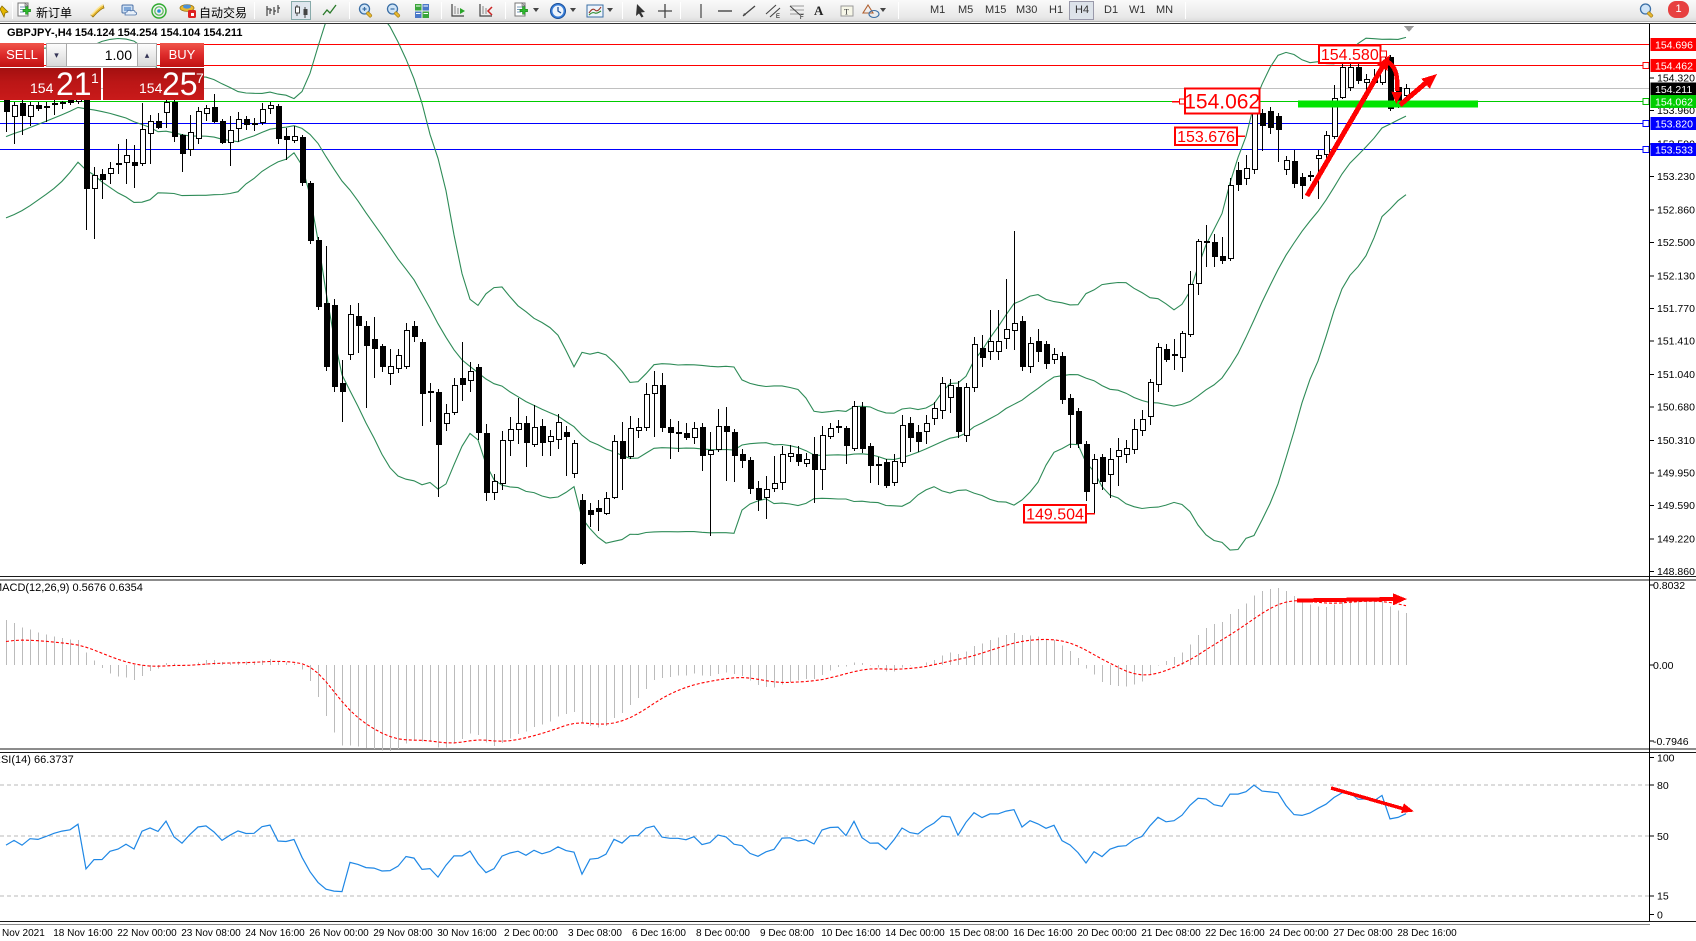 The width and height of the screenshot is (1696, 941). I want to click on svg-text: 29 Nov 08:00, so click(403, 933).